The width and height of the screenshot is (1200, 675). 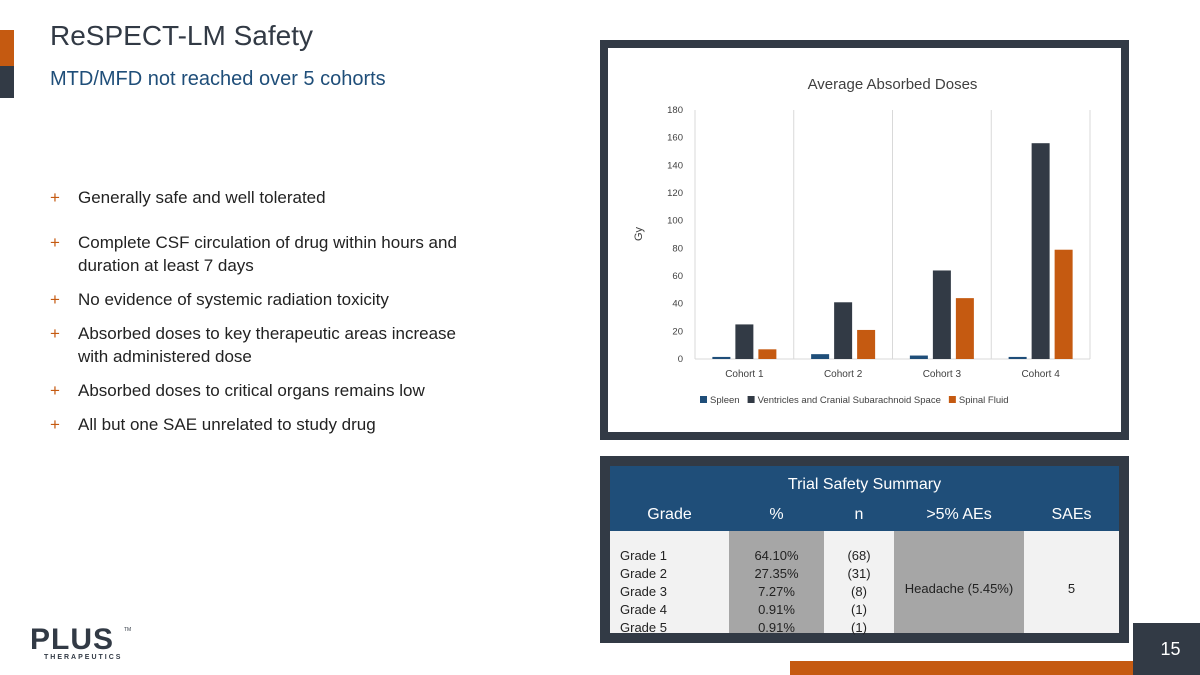 What do you see at coordinates (744, 374) in the screenshot?
I see `x-tick-label: Cohort 1` at bounding box center [744, 374].